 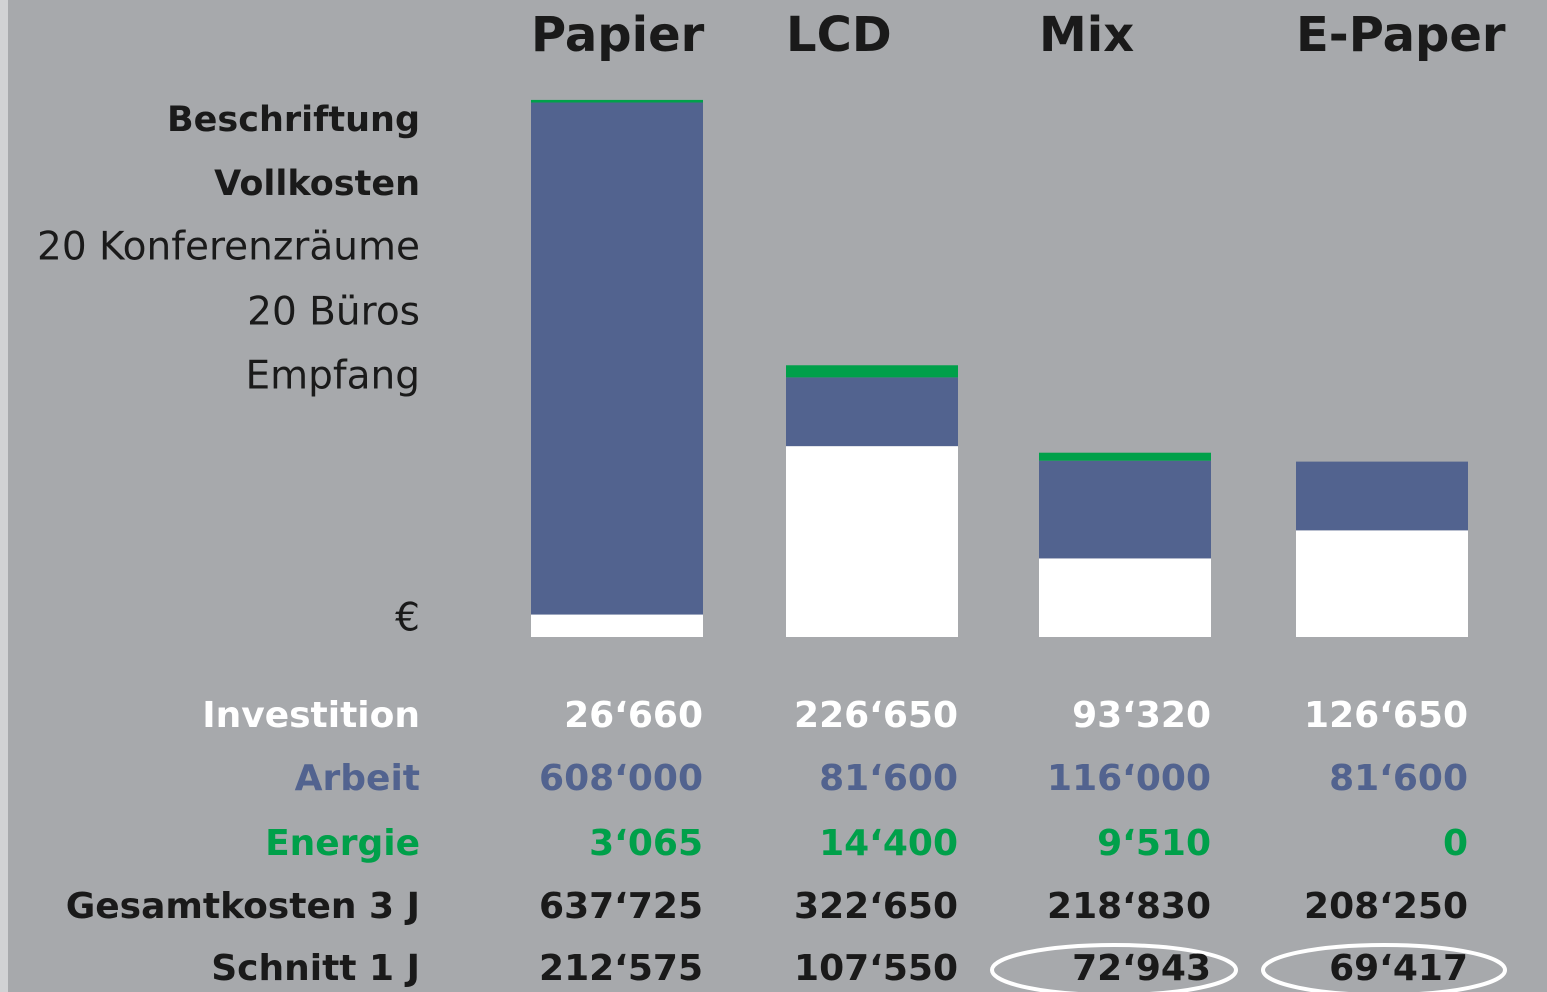 What do you see at coordinates (1141, 715) in the screenshot?
I see `value-label: 93‘320` at bounding box center [1141, 715].